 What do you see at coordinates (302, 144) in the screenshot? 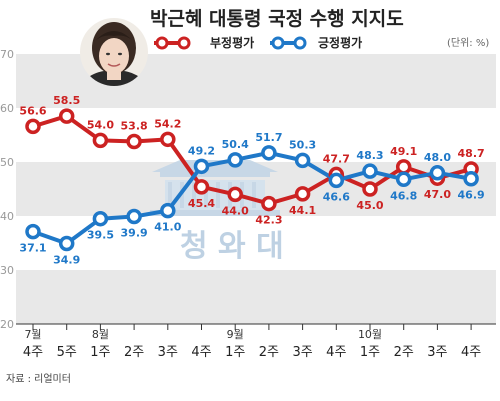
I see `data-label-positive: 50.3` at bounding box center [302, 144].